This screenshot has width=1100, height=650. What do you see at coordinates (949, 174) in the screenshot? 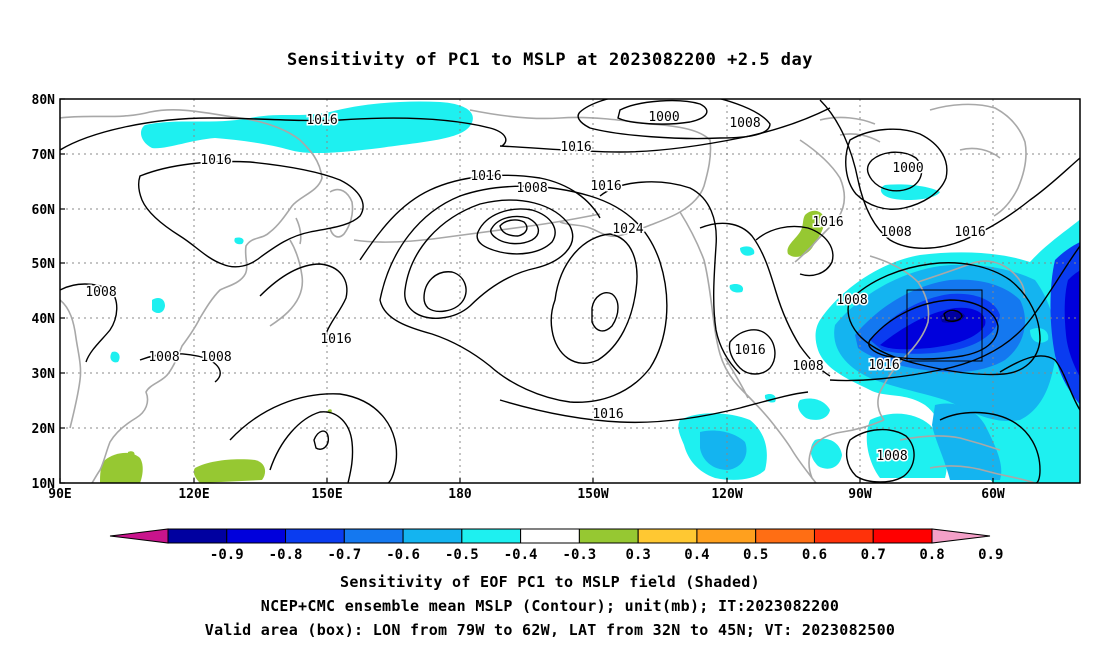
I see `contour-atl-1008-outer` at bounding box center [949, 174].